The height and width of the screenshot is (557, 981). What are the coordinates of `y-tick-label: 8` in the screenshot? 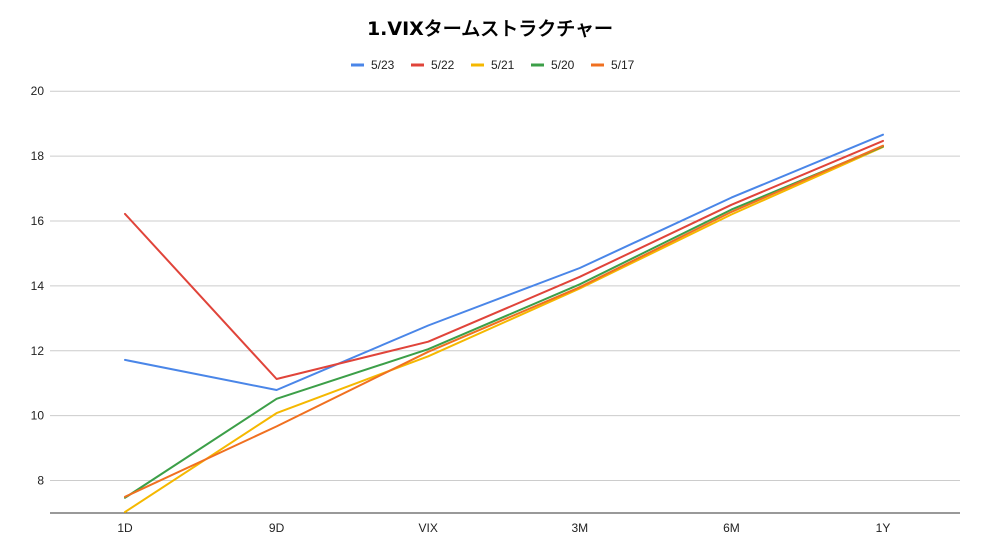 It's located at (40, 481).